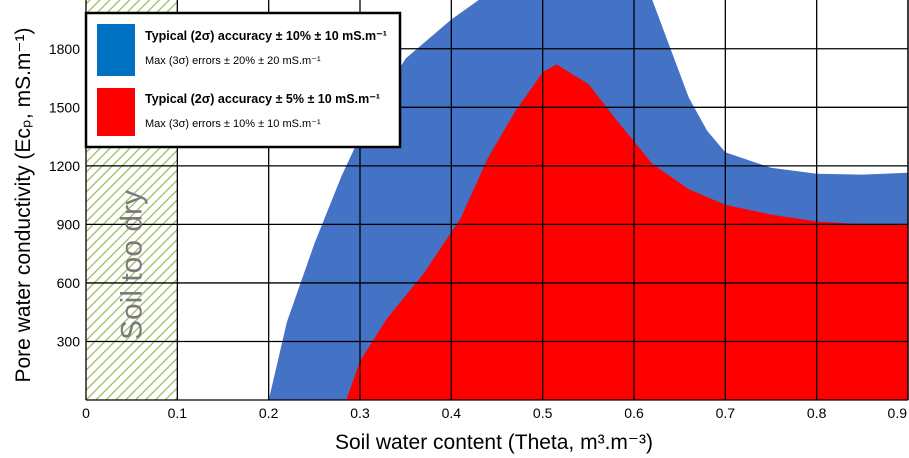 Image resolution: width=909 pixels, height=458 pixels. Describe the element at coordinates (64, 107) in the screenshot. I see `y-tick-label: 1500` at that location.